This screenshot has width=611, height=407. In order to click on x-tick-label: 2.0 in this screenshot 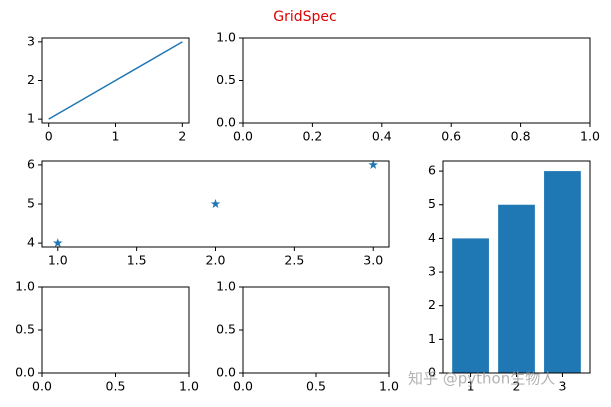, I will do `click(216, 260)`.